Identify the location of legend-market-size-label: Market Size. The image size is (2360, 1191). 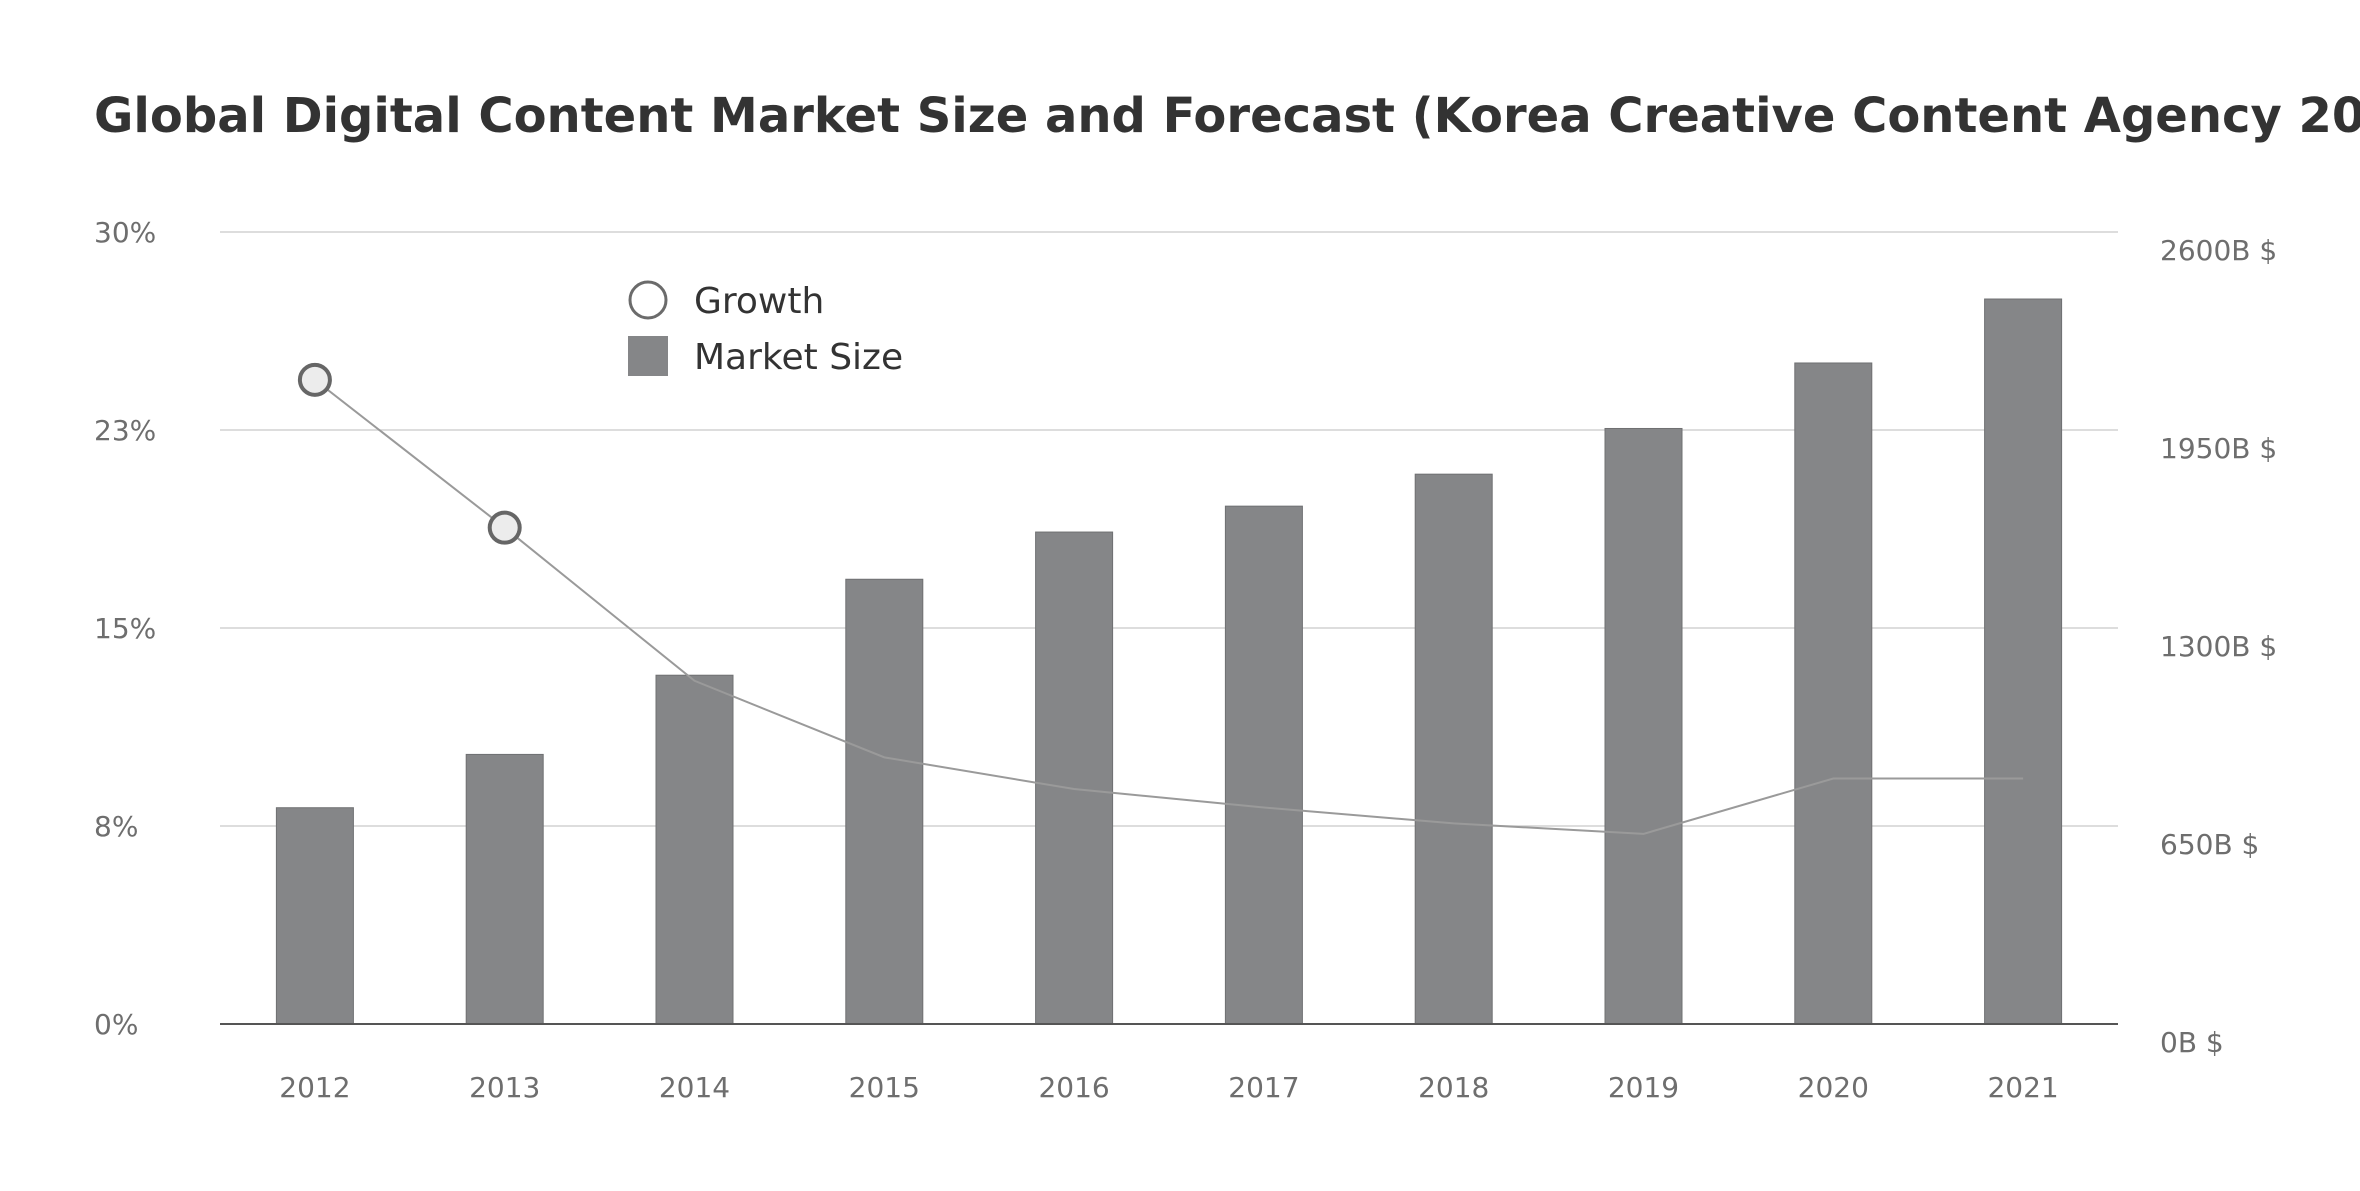
(798, 357).